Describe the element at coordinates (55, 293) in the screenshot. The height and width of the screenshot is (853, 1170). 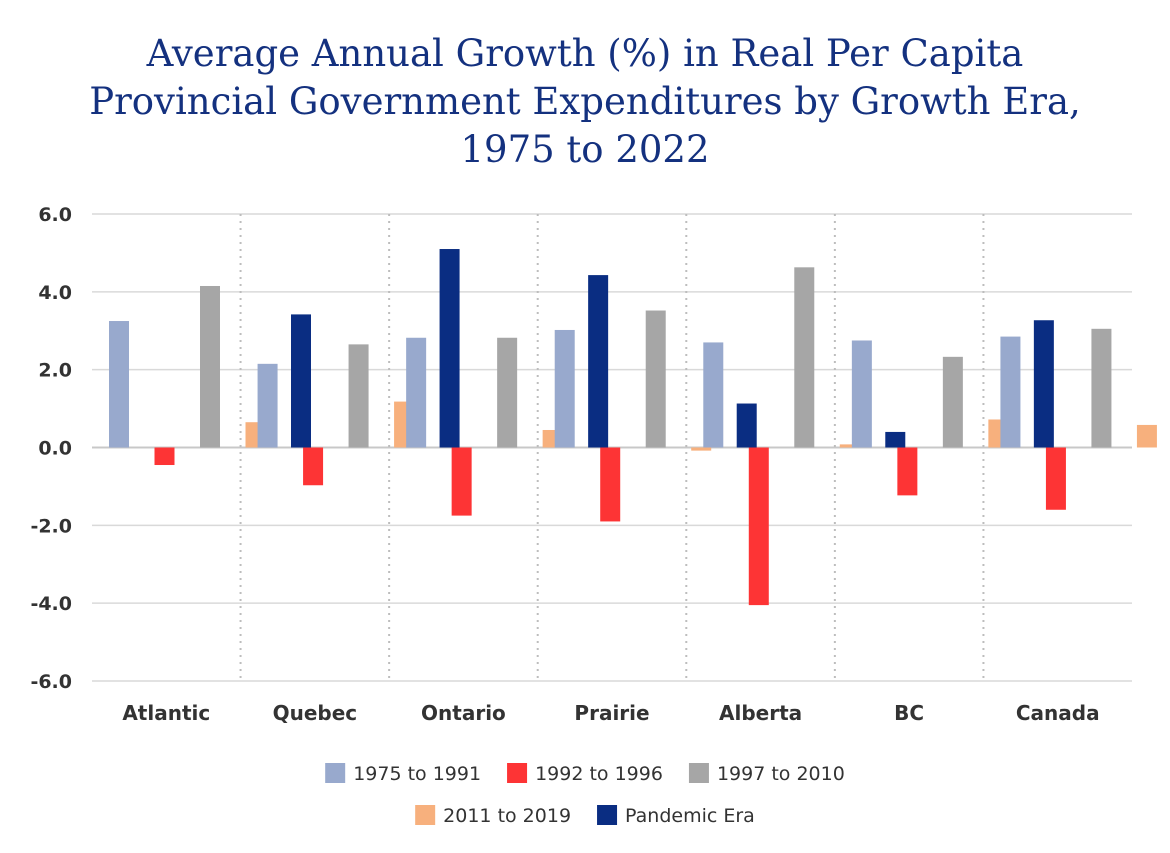
I see `y-tick-label: 4.0` at that location.